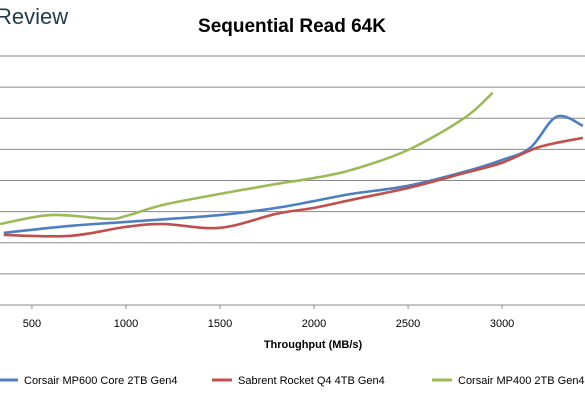  What do you see at coordinates (126, 324) in the screenshot?
I see `x-tick-label: 1000` at bounding box center [126, 324].